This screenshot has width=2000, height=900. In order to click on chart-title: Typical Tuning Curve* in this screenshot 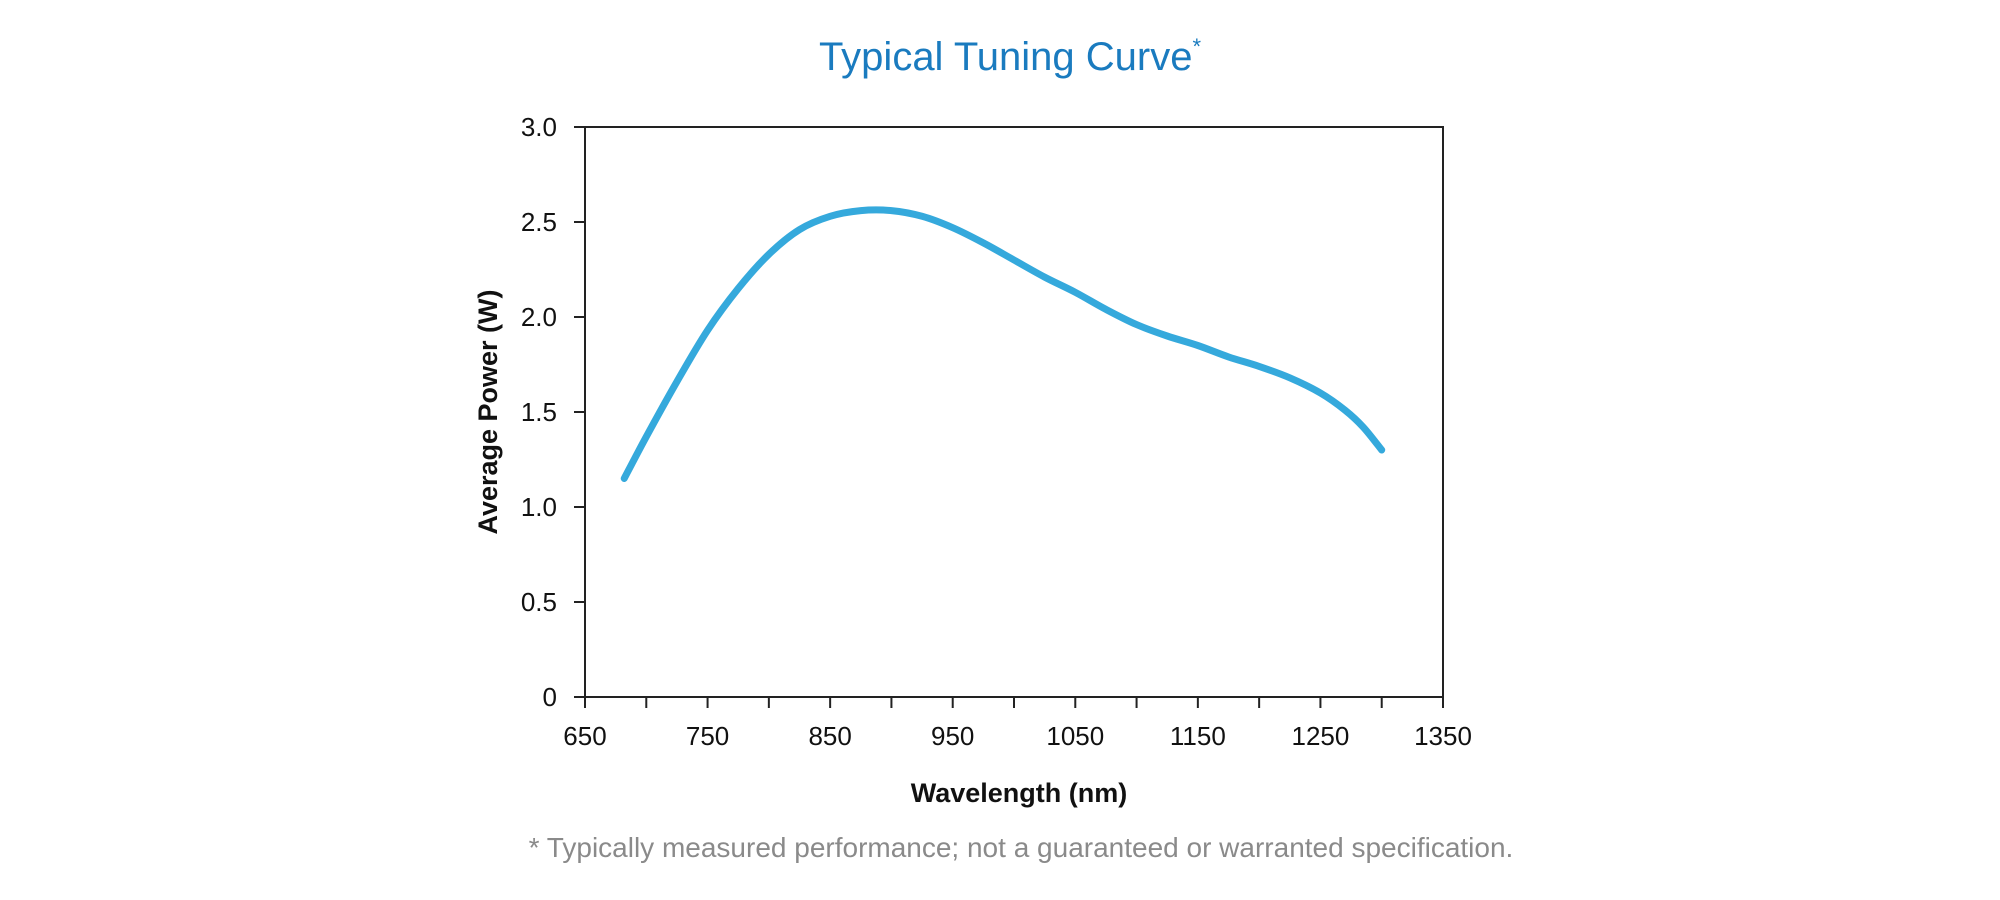, I will do `click(1010, 56)`.